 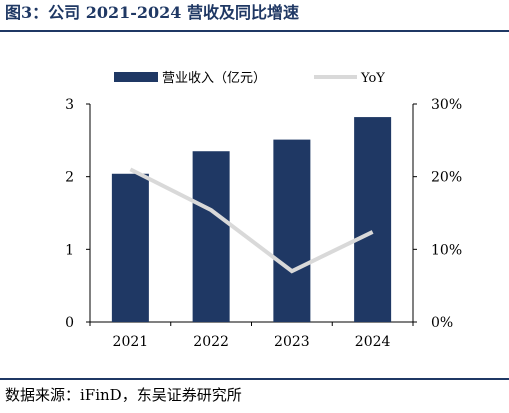 I want to click on legend-label-revenue: 营业收入（亿元）, so click(x=214, y=78).